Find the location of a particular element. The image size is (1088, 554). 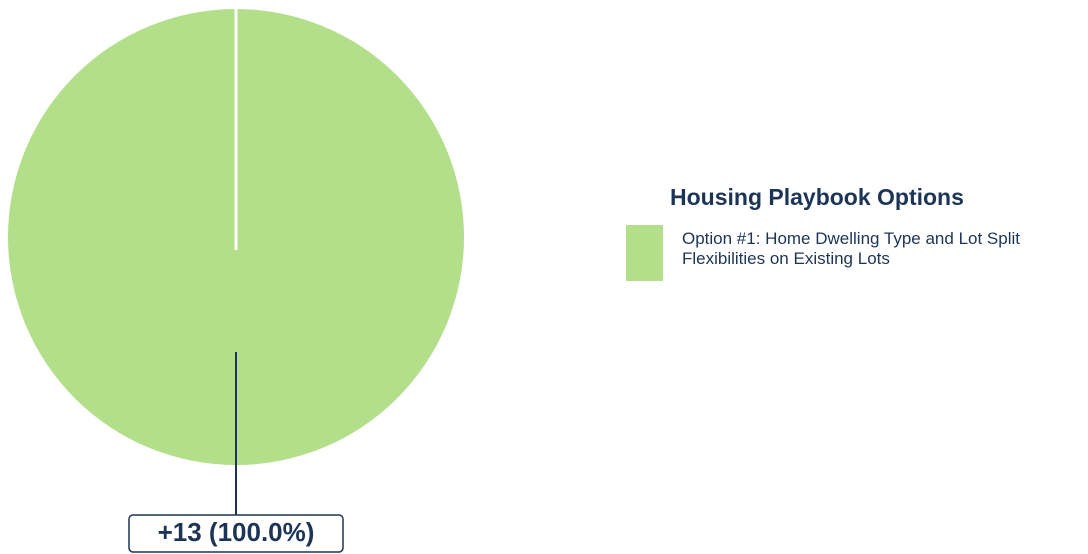

data-label: +13 (100.0%) is located at coordinates (236, 532).